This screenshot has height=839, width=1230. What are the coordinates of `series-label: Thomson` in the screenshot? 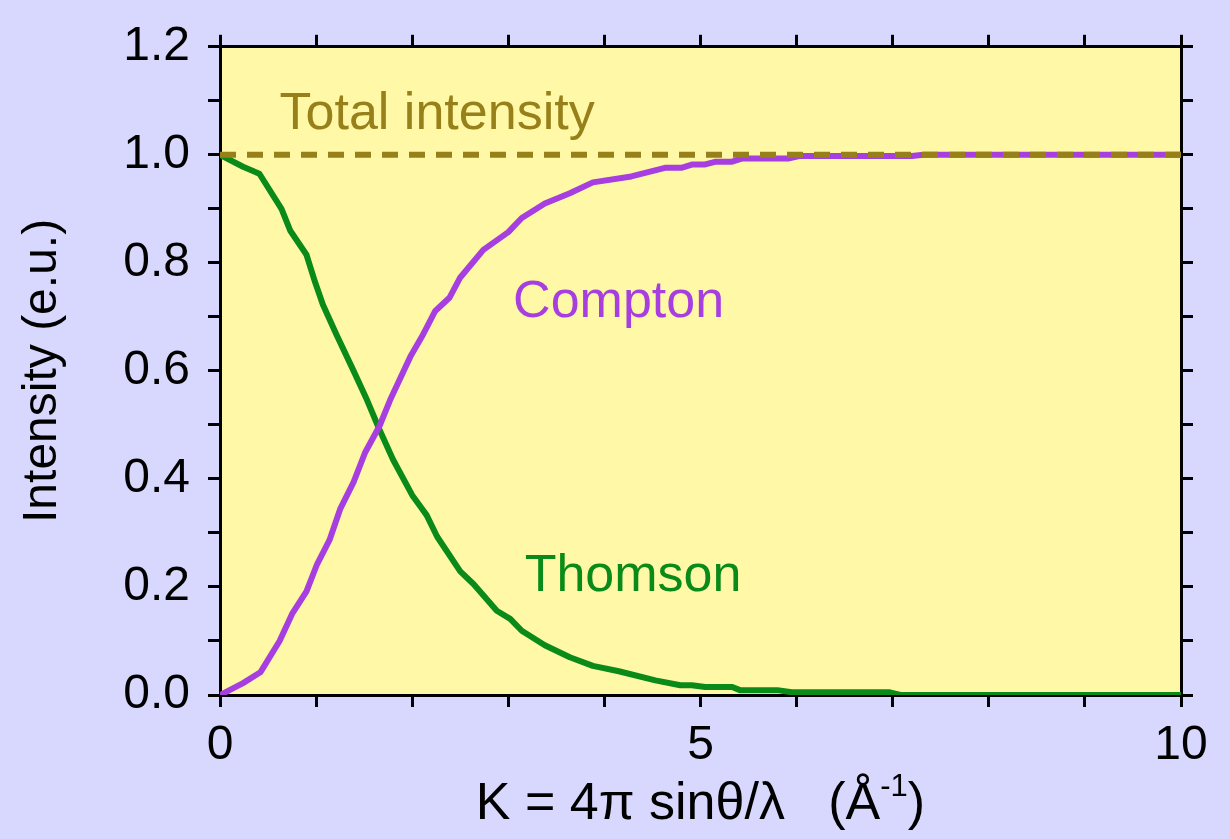 It's located at (633, 572).